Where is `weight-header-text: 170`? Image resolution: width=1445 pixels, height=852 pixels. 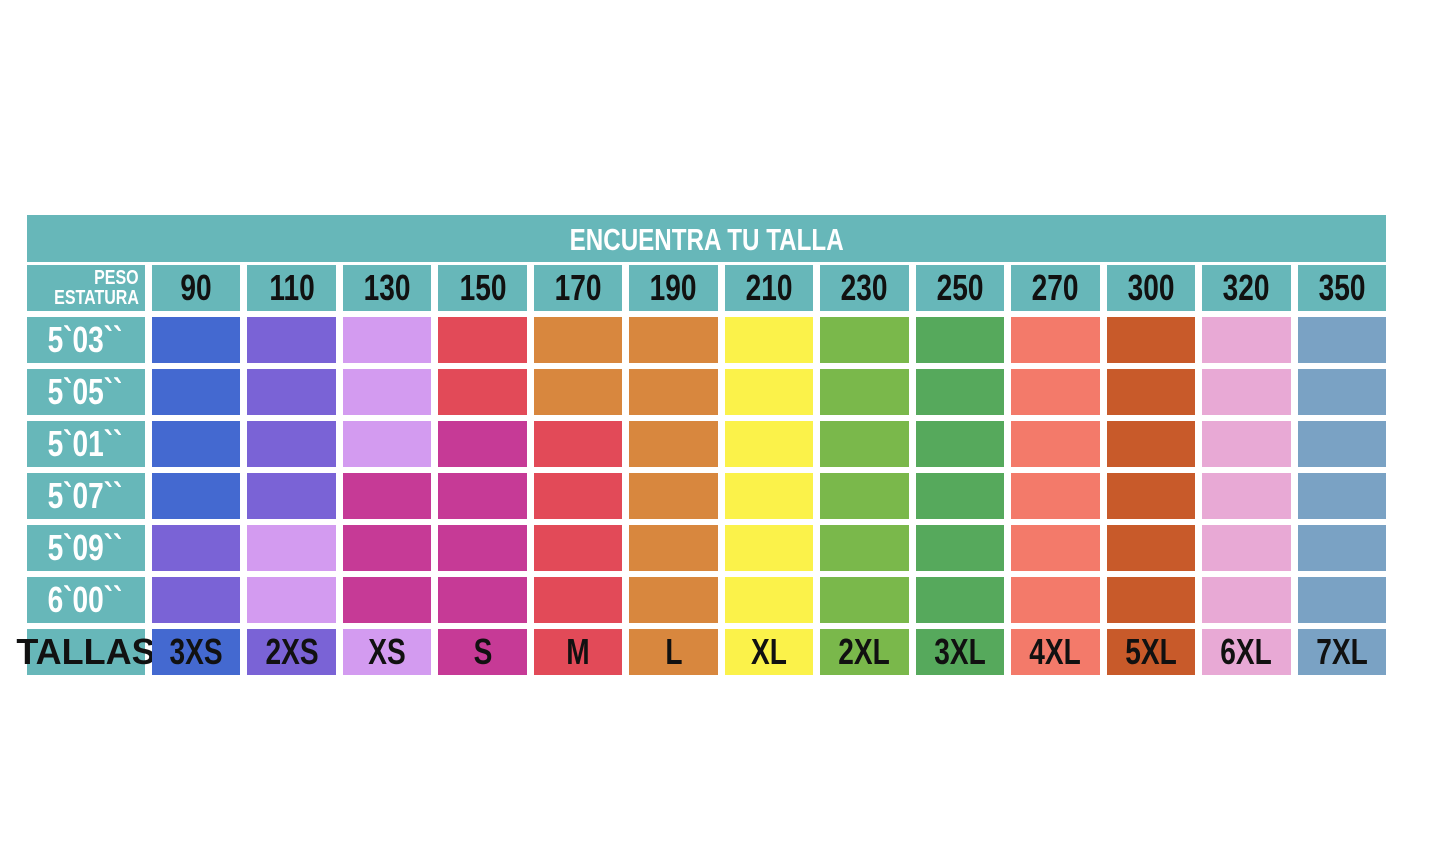
weight-header-text: 170 is located at coordinates (578, 287).